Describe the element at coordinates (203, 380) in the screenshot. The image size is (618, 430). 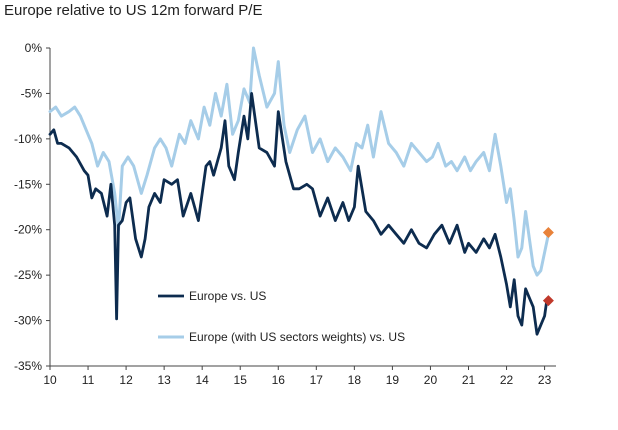
I see `x-tick-label: 14` at that location.